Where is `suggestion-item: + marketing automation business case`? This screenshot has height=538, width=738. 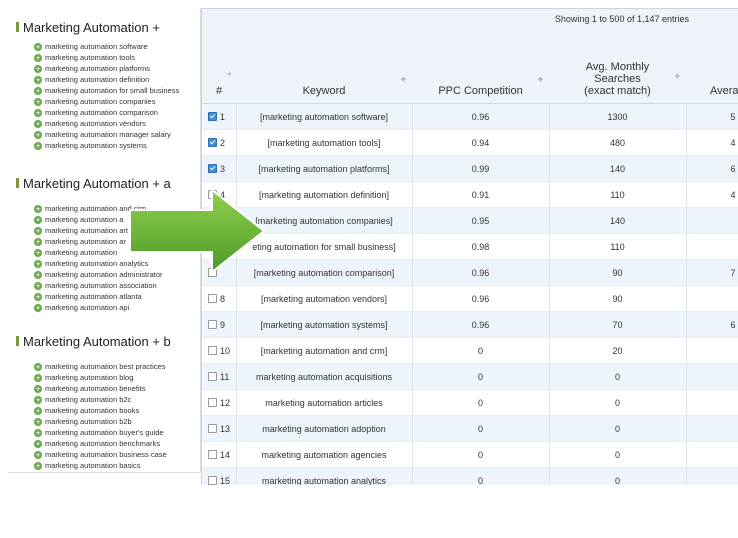 suggestion-item: + marketing automation business case is located at coordinates (103, 454).